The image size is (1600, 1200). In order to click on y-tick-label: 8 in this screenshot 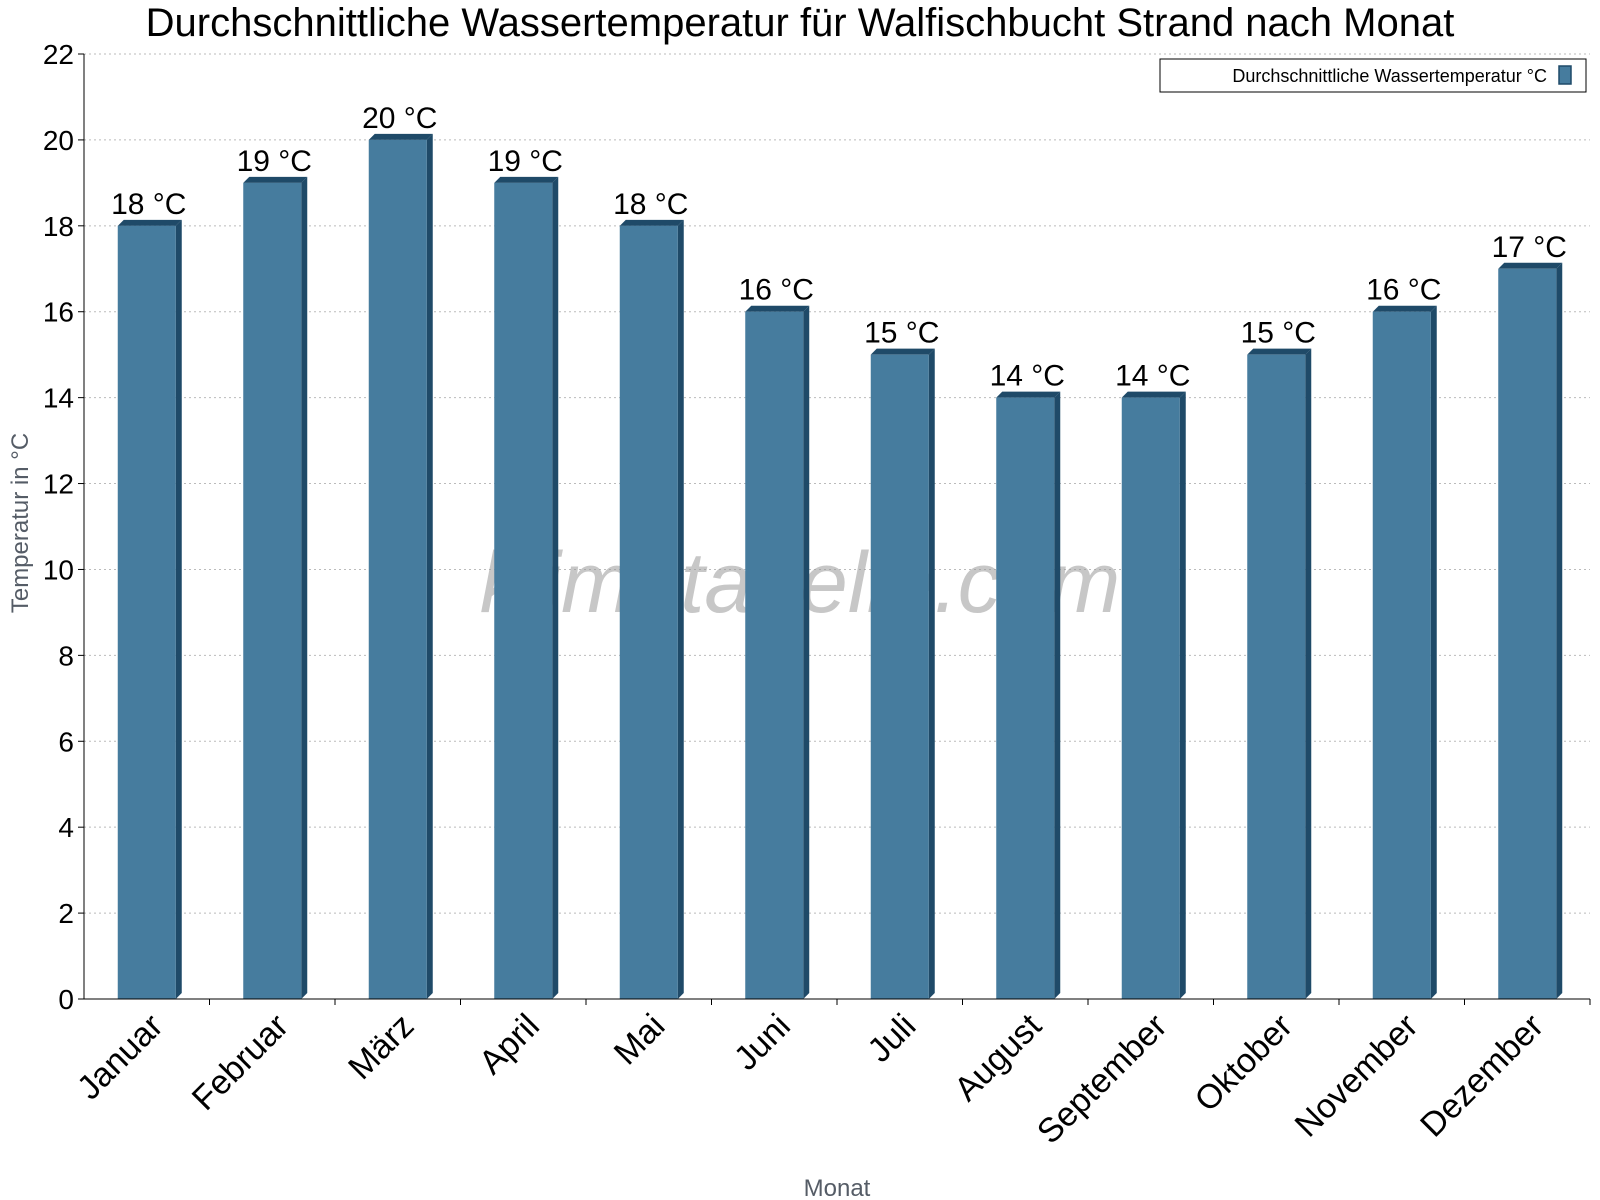, I will do `click(66, 655)`.